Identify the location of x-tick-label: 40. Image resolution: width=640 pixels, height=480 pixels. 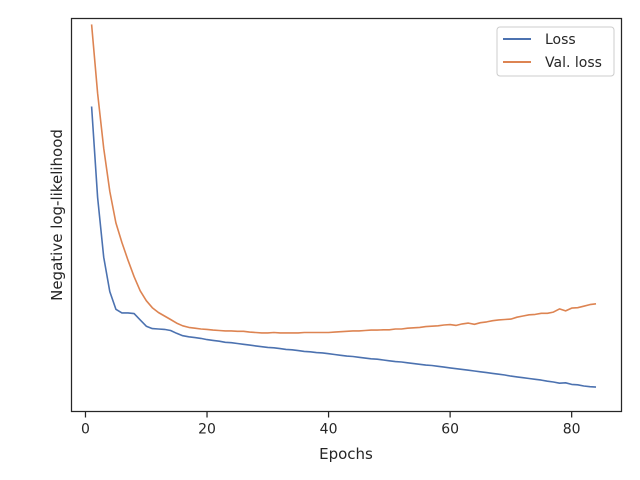
(329, 430).